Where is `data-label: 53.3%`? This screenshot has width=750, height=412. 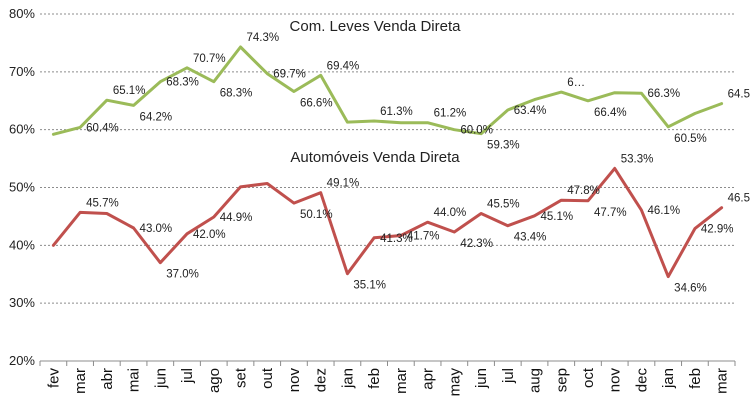 data-label: 53.3% is located at coordinates (637, 159).